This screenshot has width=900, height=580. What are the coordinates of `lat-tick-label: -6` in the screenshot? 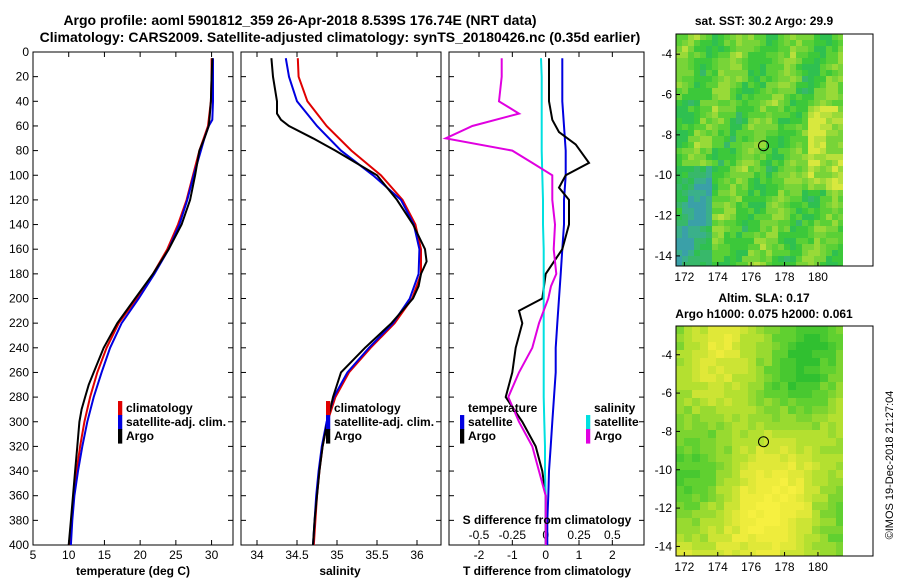 It's located at (666, 95).